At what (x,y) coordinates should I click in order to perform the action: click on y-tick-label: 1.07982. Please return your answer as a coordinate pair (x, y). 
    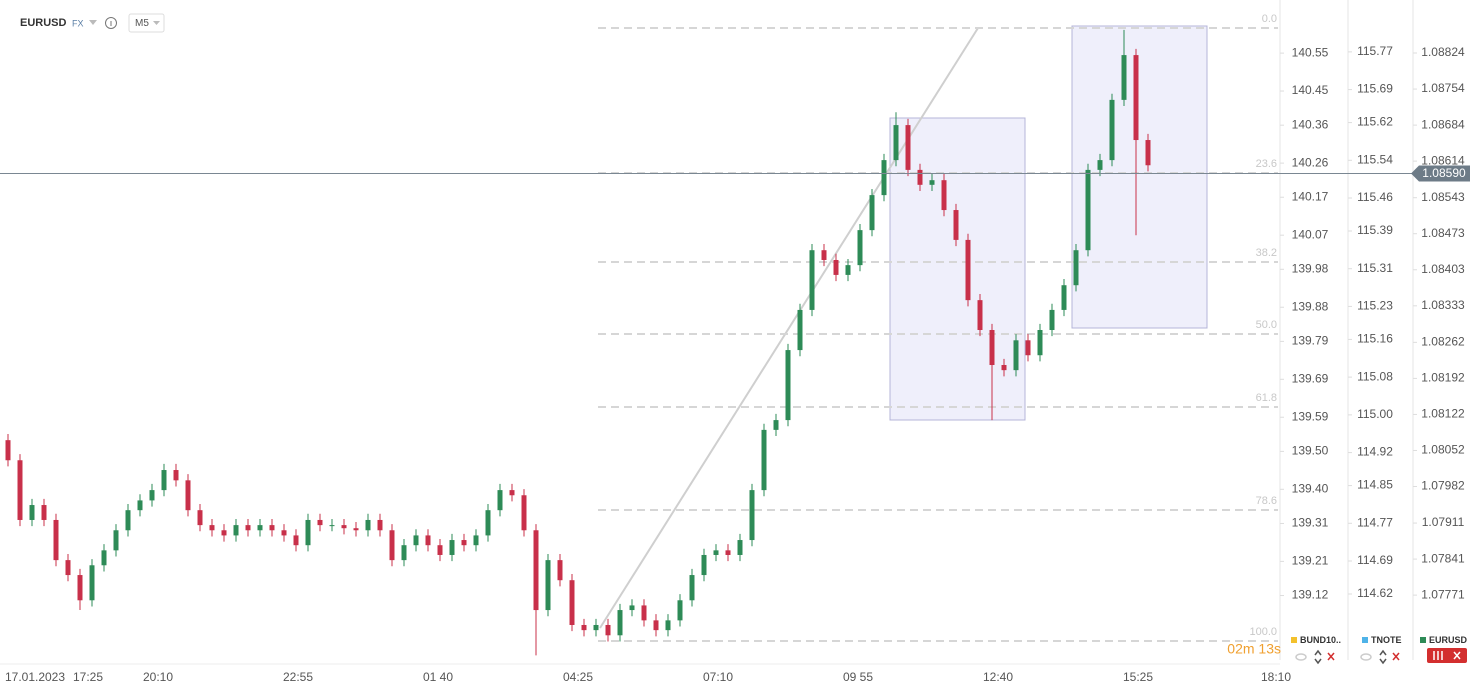
    Looking at the image, I should click on (1443, 486).